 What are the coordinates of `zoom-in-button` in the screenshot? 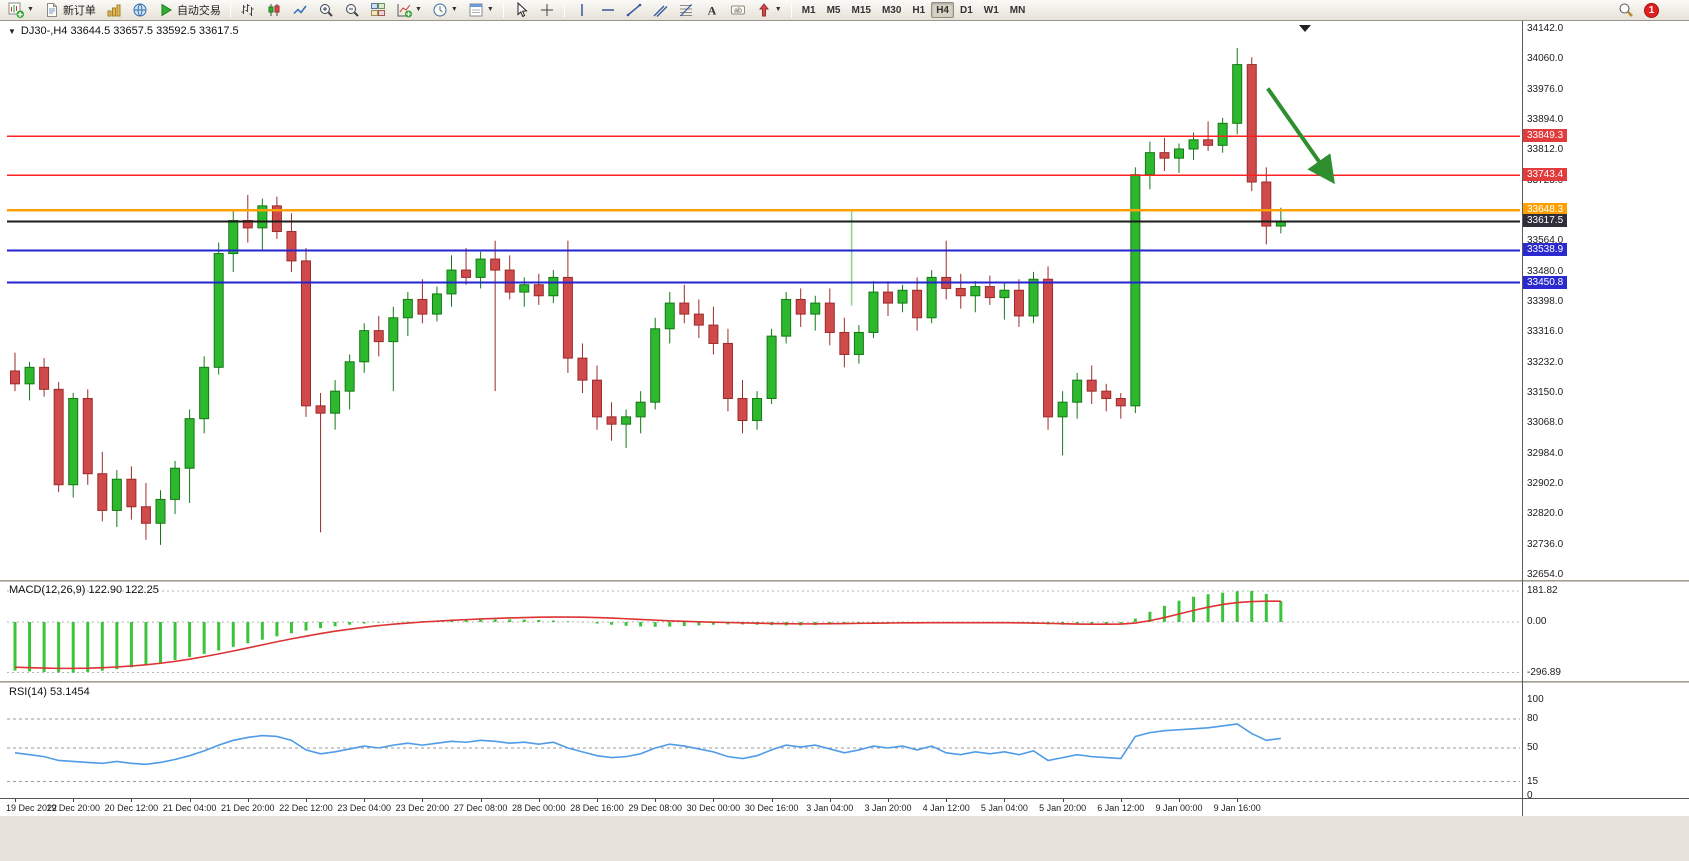 It's located at (326, 10).